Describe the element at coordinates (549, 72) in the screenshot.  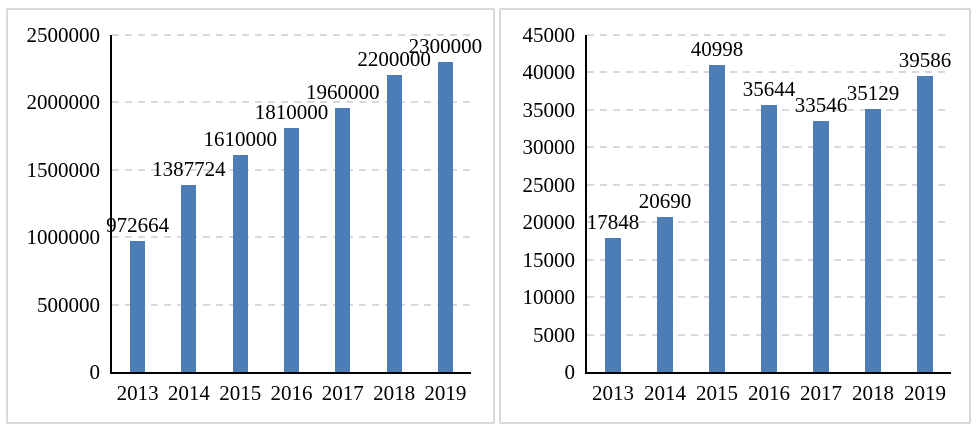
I see `y-tick-label: 40000` at that location.